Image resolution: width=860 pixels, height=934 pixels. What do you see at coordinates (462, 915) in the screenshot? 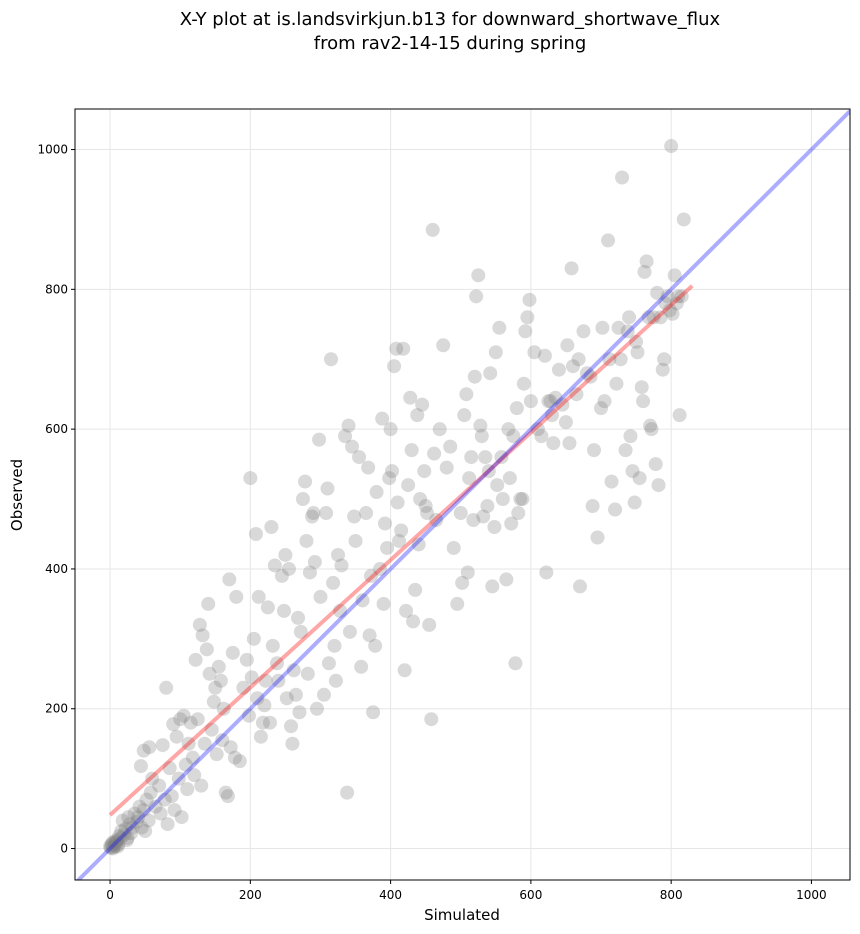
I see `x-axis-label: Simulated` at bounding box center [462, 915].